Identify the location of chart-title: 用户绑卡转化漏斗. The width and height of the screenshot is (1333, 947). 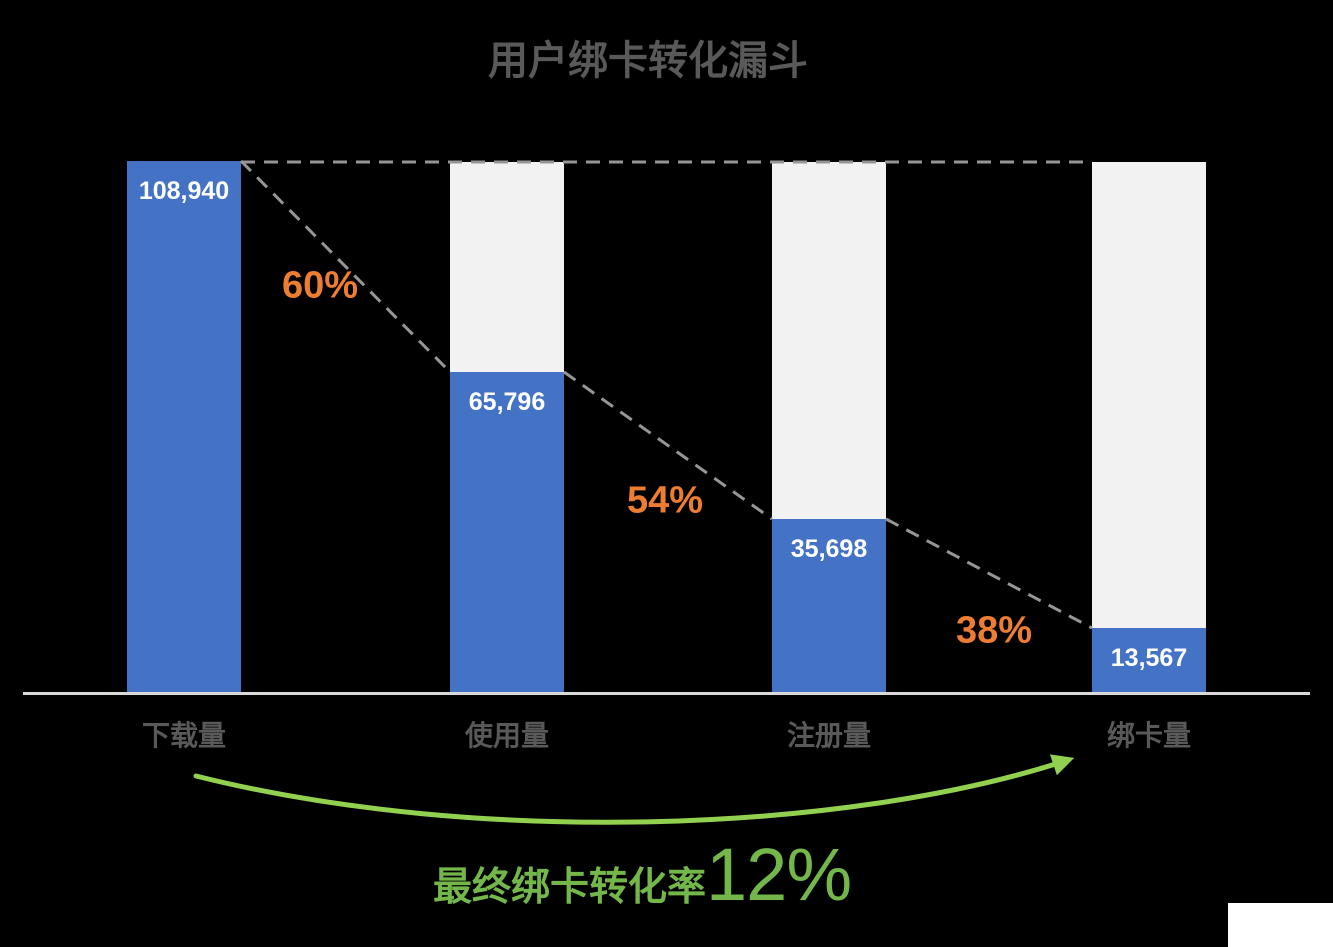
(648, 61).